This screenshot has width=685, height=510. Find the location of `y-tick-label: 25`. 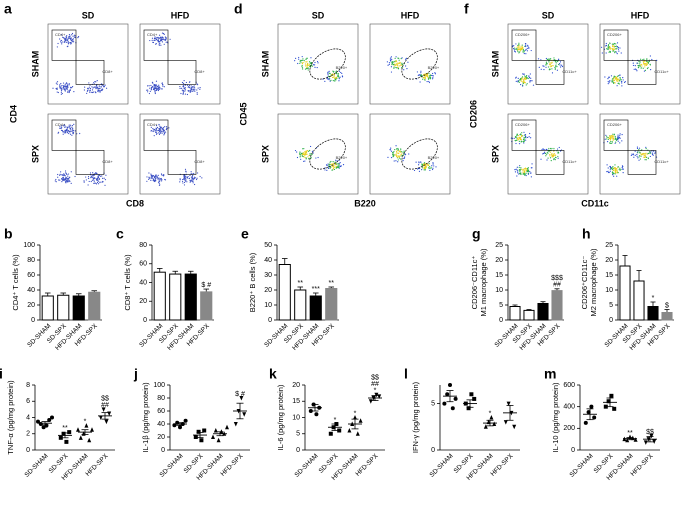

y-tick-label: 25 is located at coordinates (499, 245).